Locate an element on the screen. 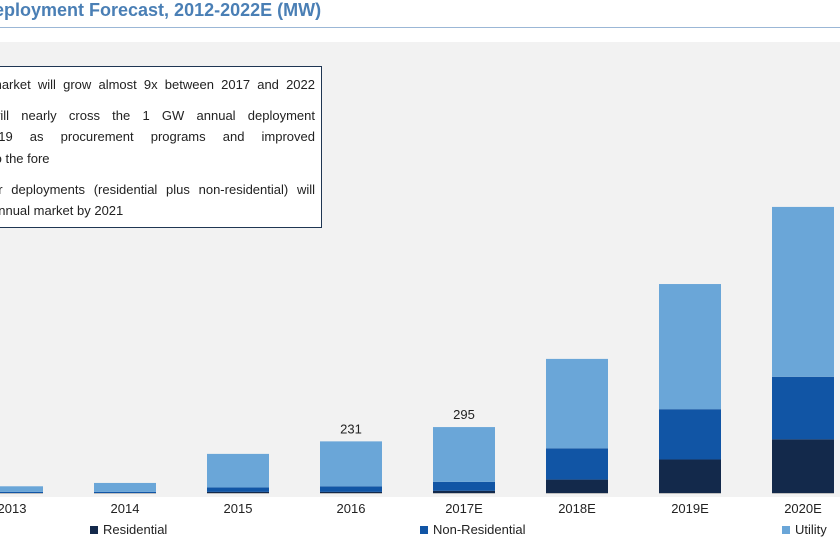 The width and height of the screenshot is (840, 547). callout-line-3: 019 as procurement programs and improved is located at coordinates (157, 136).